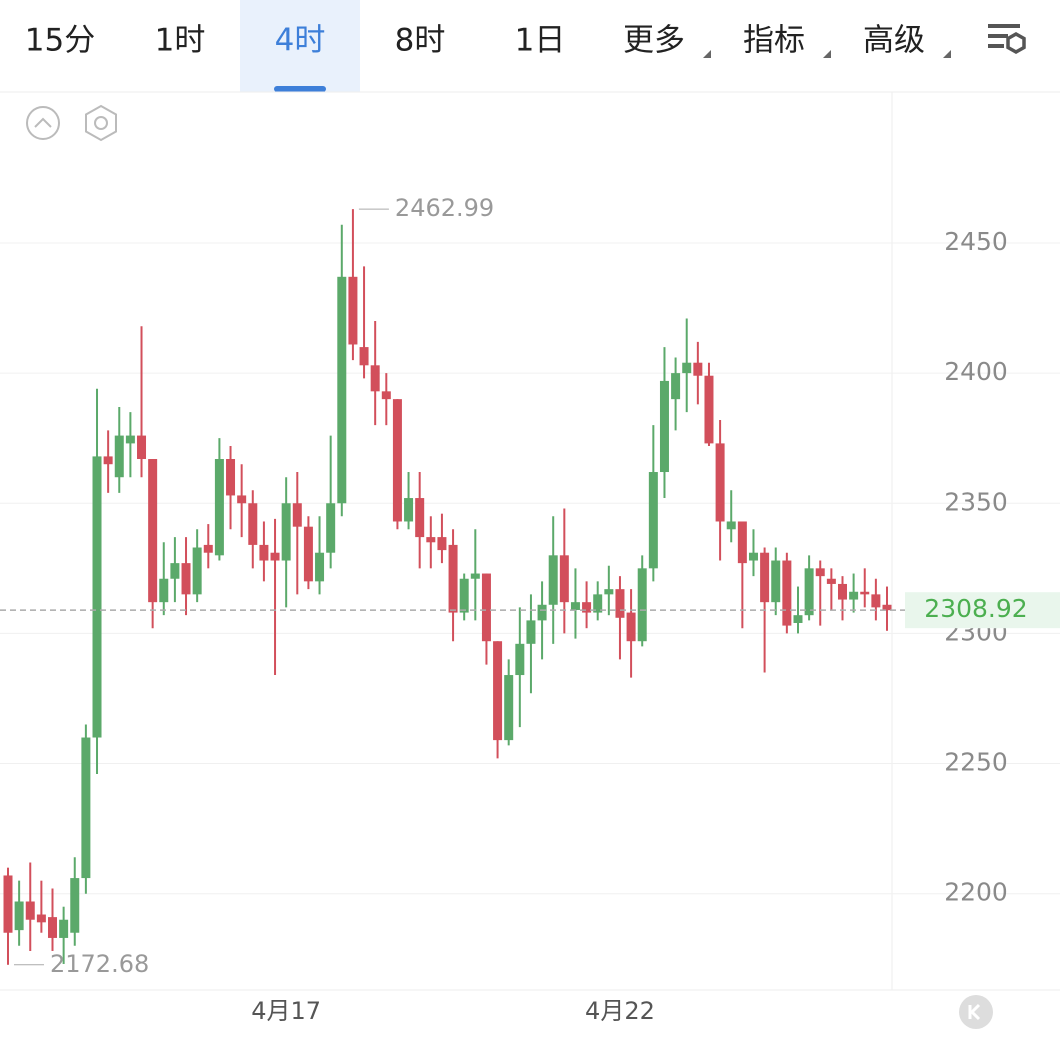  I want to click on tab: 1时, so click(180, 41).